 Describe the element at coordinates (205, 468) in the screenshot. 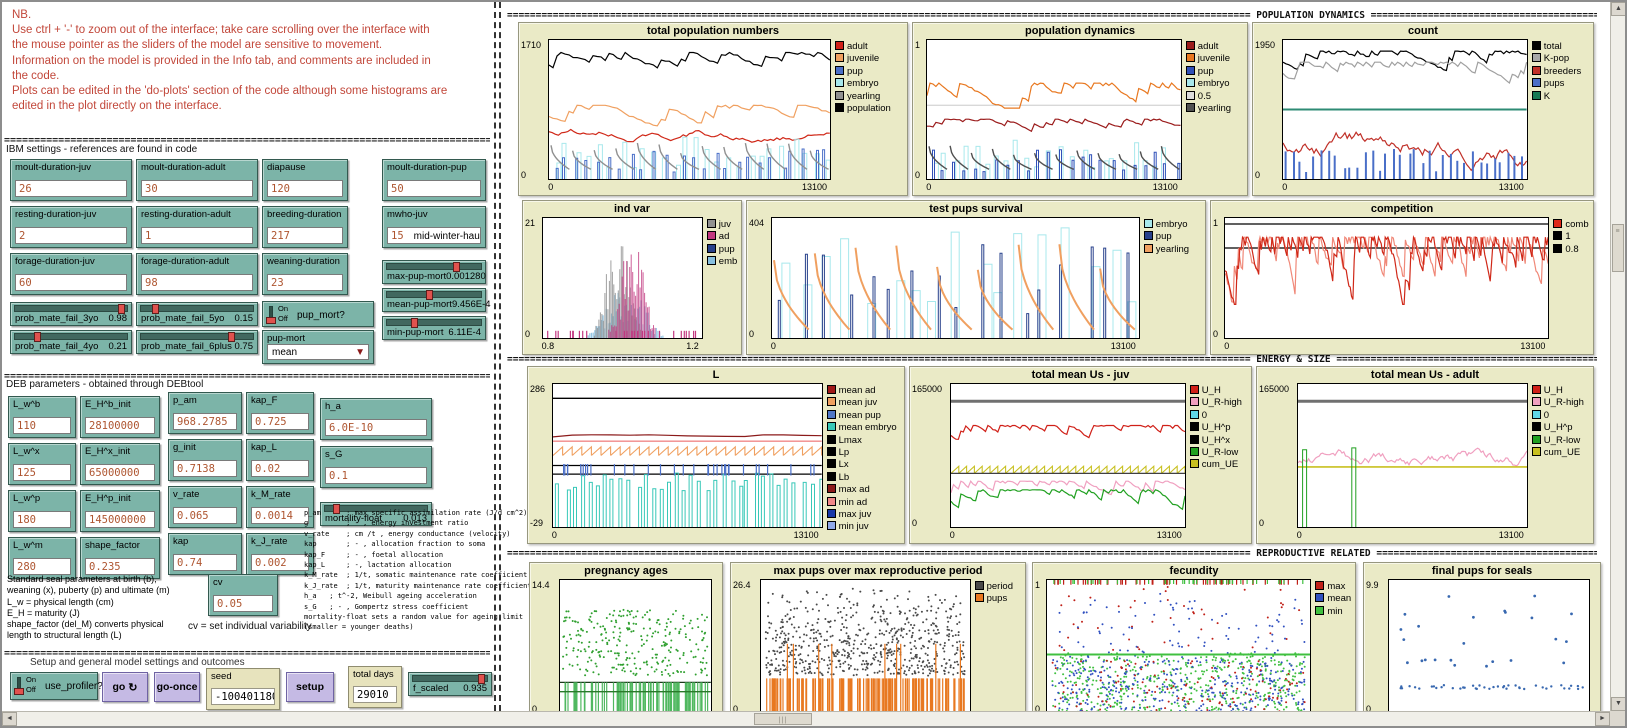

I see `input-field: 0.7138` at that location.